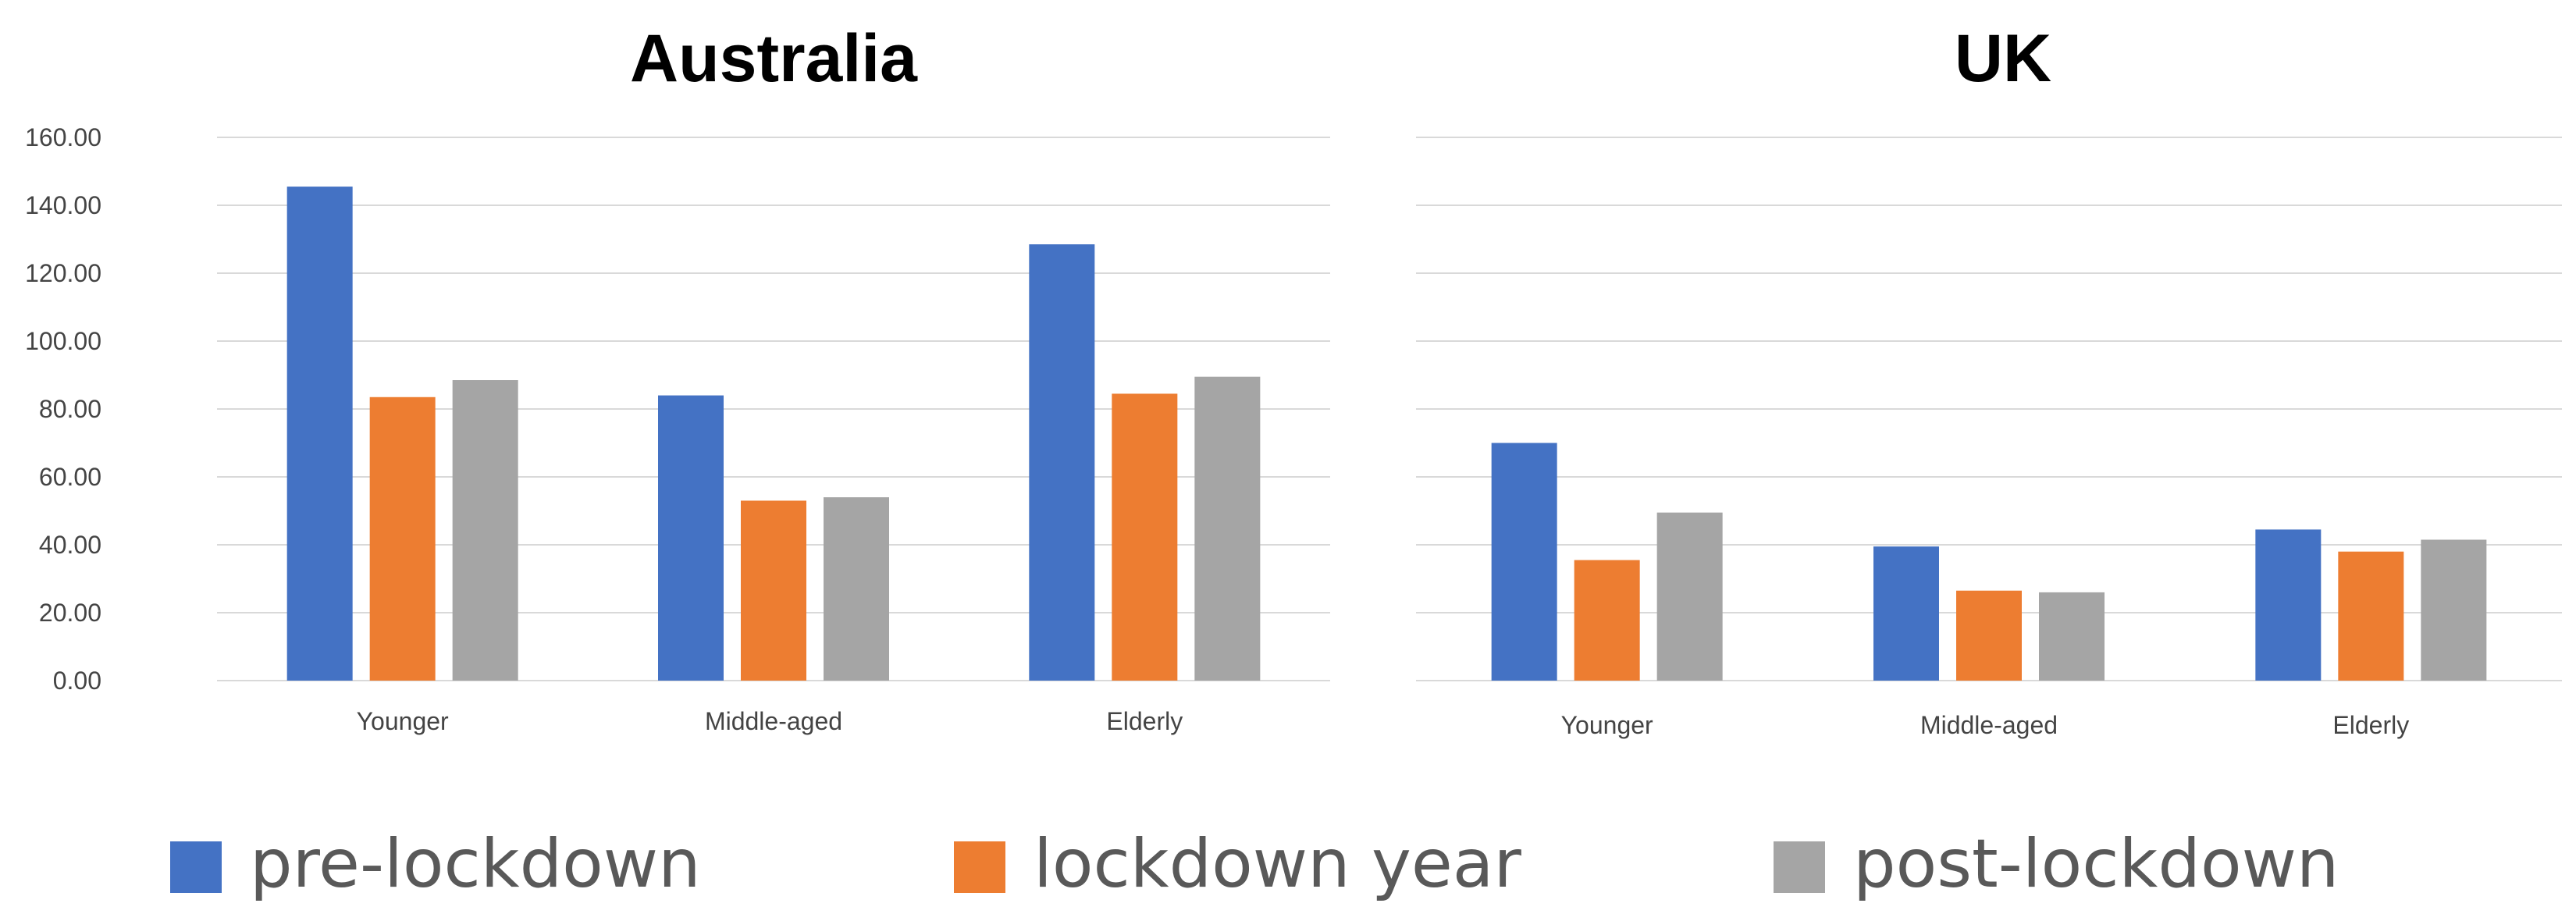  What do you see at coordinates (77, 681) in the screenshot?
I see `y-tick-label: 0.00` at bounding box center [77, 681].